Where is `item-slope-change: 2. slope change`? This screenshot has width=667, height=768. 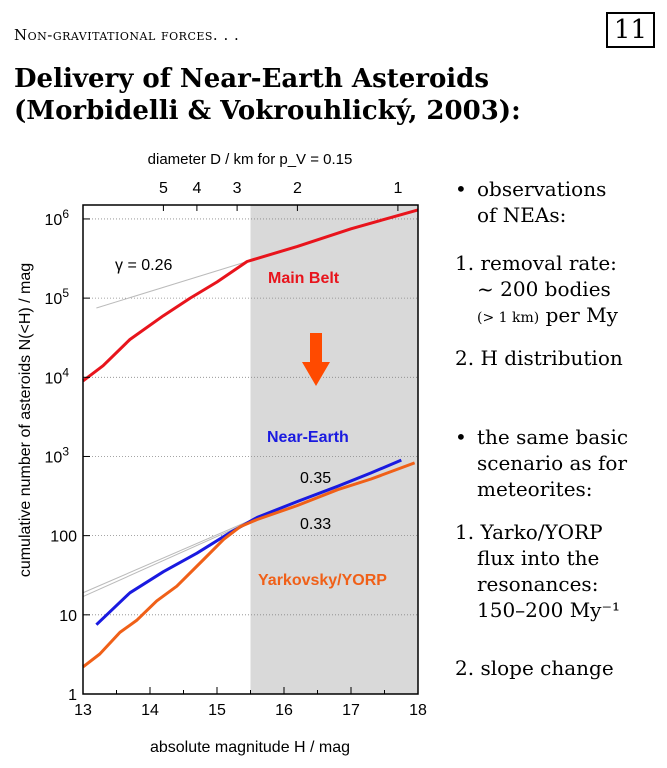
item-slope-change: 2. slope change is located at coordinates (534, 668).